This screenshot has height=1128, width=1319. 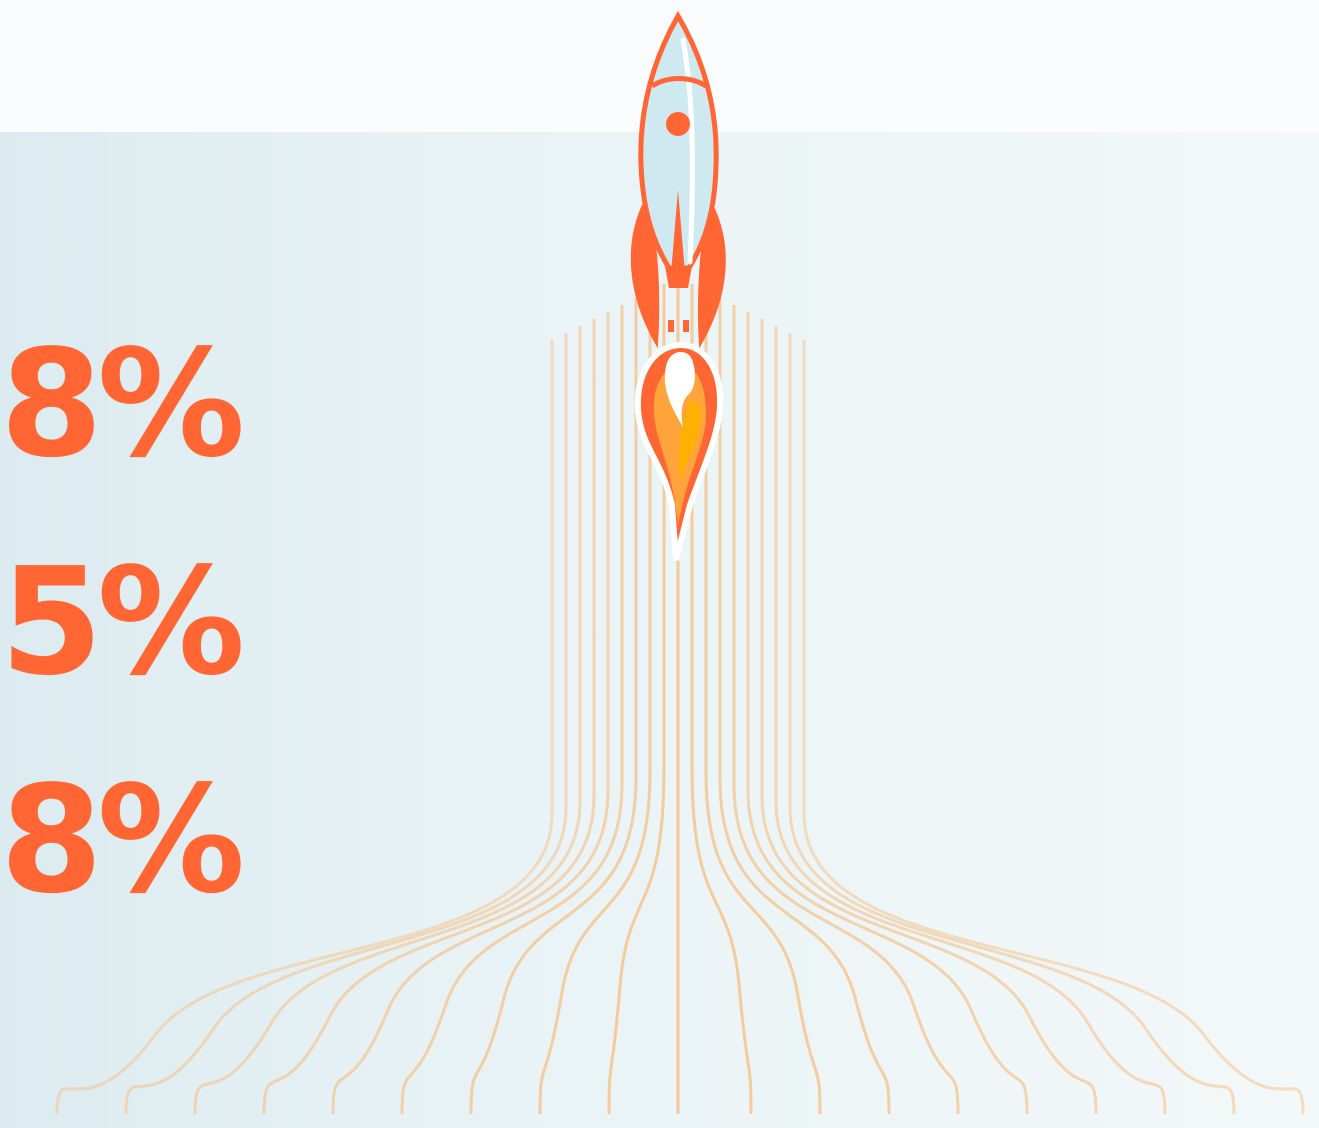 I want to click on stat-value-3: 8%, so click(x=122, y=840).